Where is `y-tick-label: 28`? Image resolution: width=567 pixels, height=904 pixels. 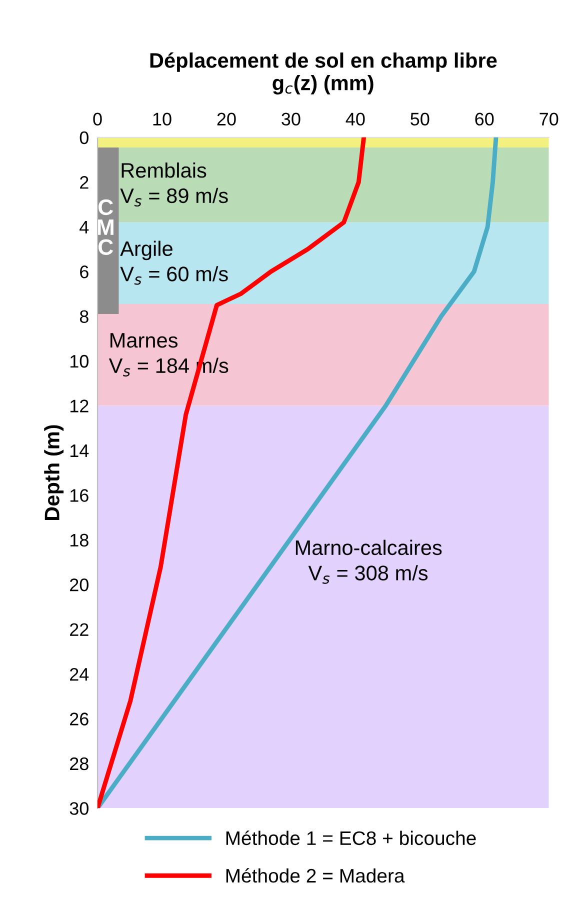 y-tick-label: 28 is located at coordinates (79, 763).